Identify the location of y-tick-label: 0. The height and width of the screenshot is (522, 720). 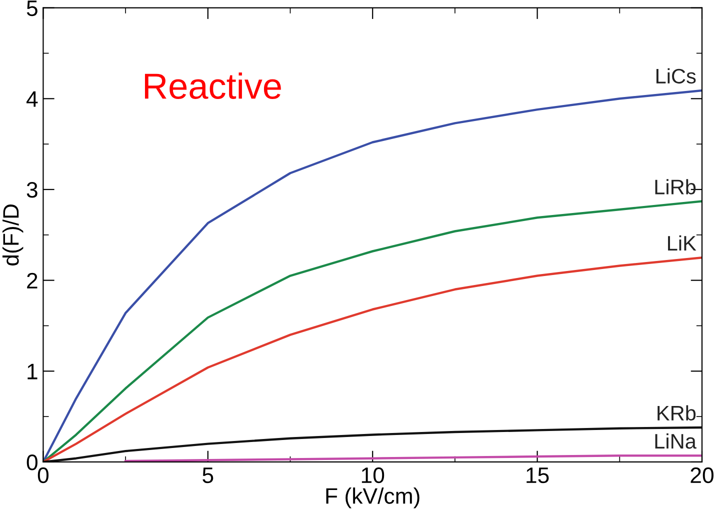
(32, 462).